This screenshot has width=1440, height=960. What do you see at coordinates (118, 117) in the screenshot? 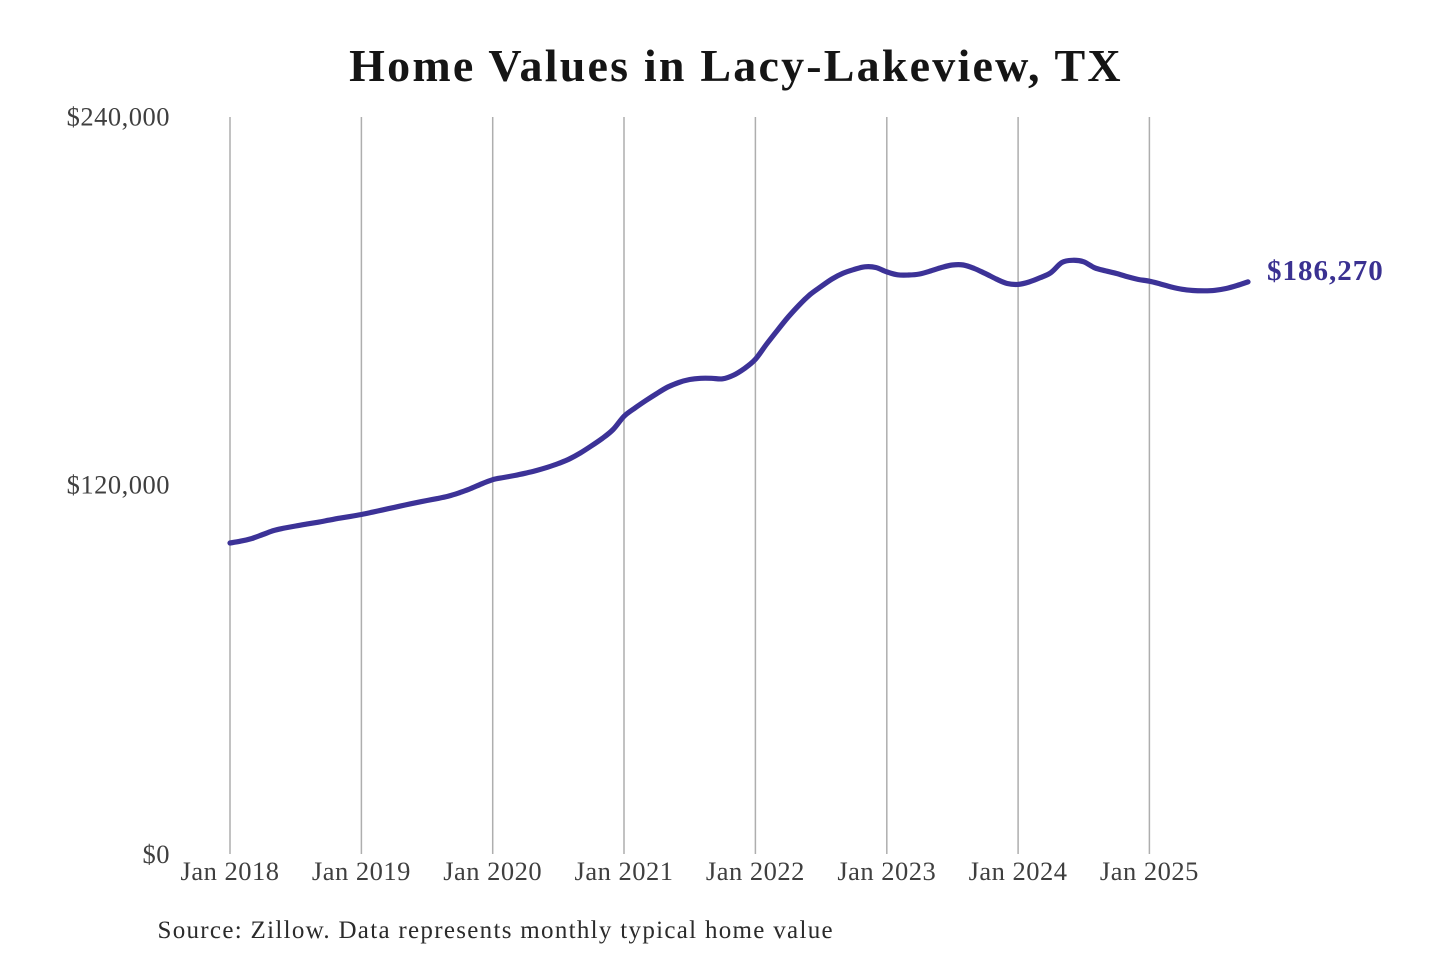
I see `svg-text: $240,000` at bounding box center [118, 117].